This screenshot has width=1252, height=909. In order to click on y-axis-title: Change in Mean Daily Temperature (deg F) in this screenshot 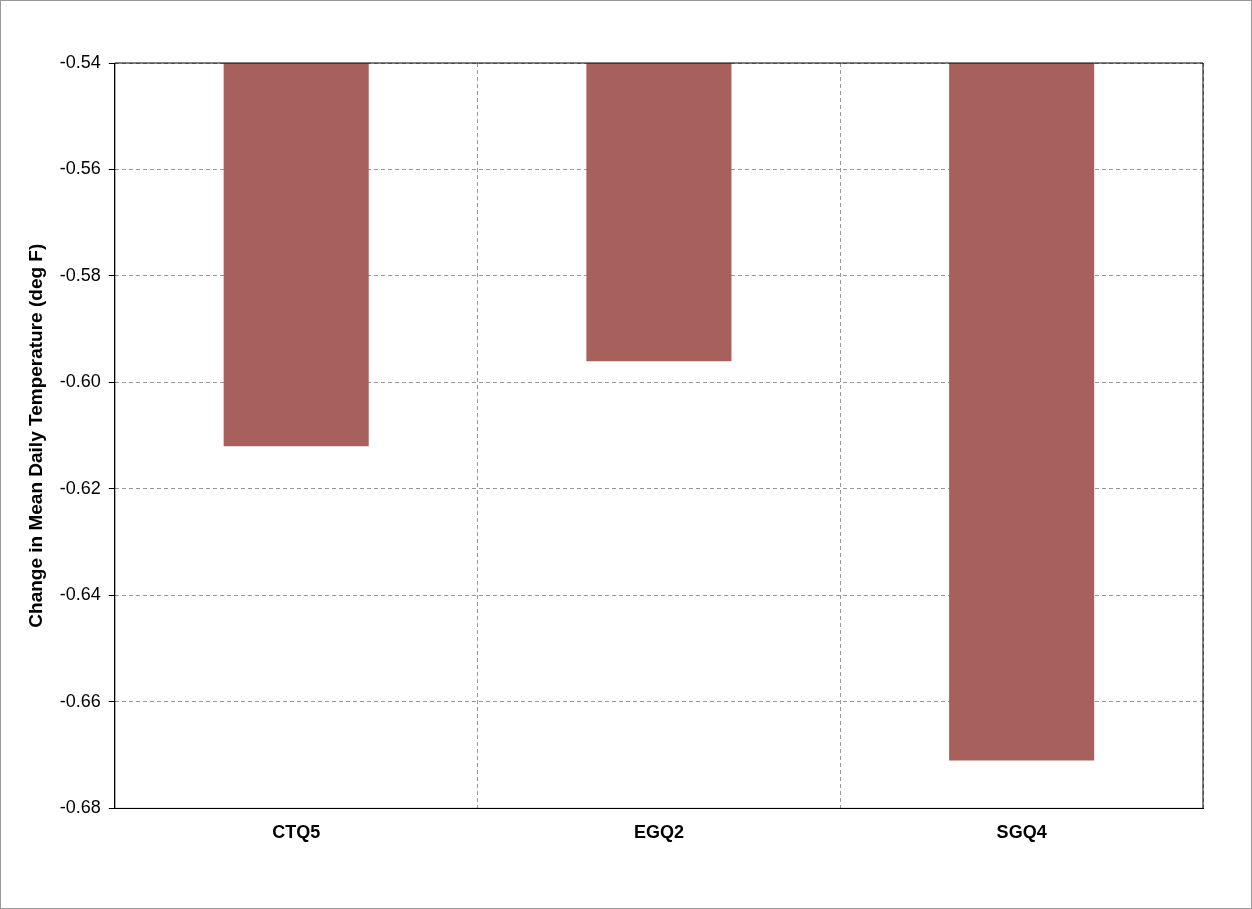, I will do `click(35, 435)`.